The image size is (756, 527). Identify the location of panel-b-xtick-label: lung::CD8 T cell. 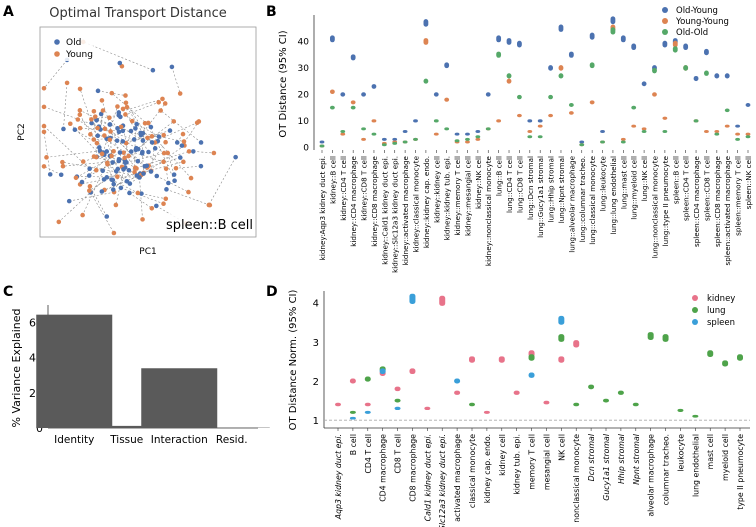
(519, 184).